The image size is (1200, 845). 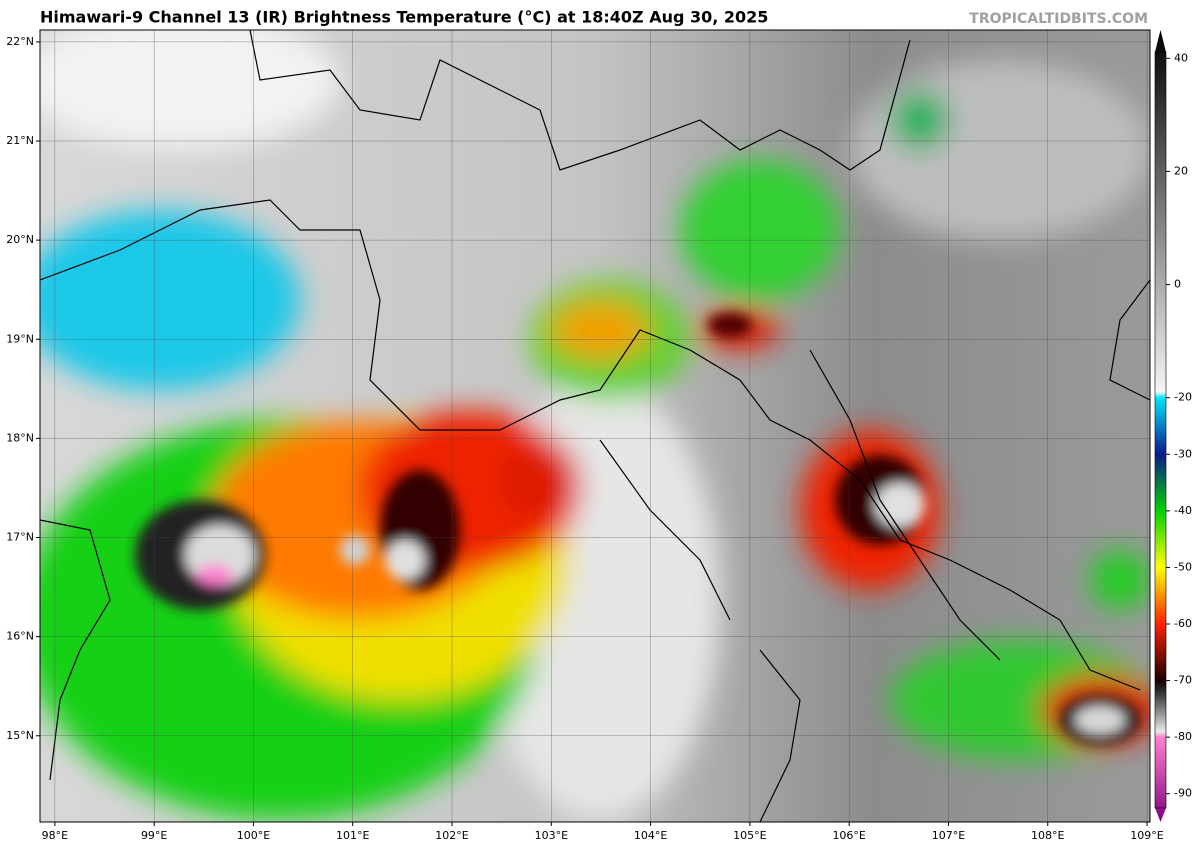 What do you see at coordinates (1183, 510) in the screenshot?
I see `colorbar-tick-label: -40` at bounding box center [1183, 510].